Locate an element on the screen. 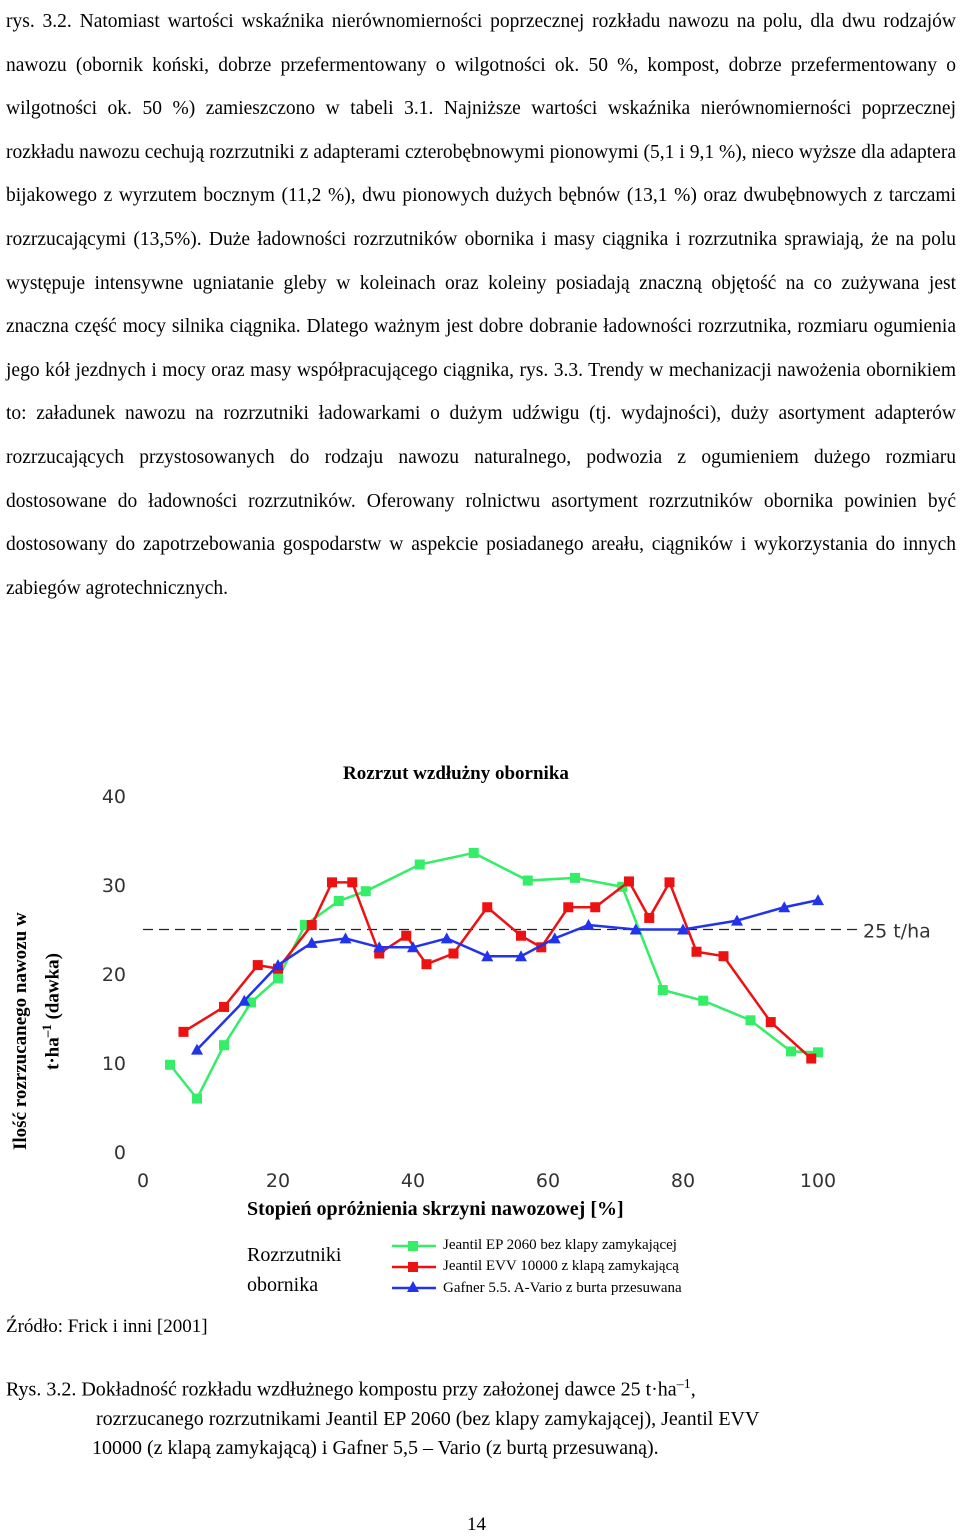 The image size is (960, 1537). x-tick-label: 80 is located at coordinates (683, 1181).